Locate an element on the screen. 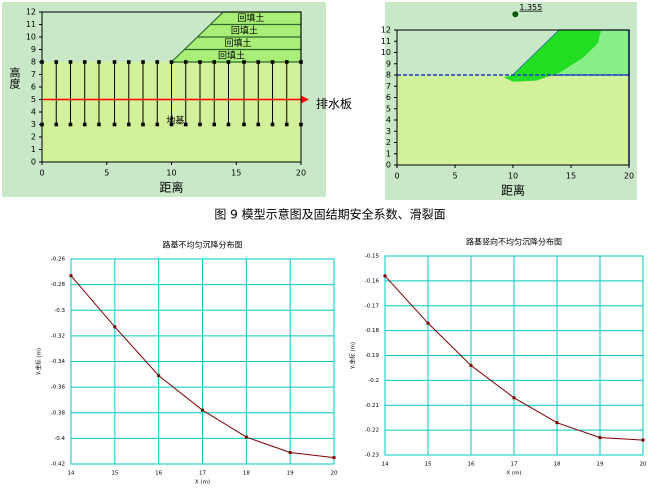  y-tick-label: -0.4 is located at coordinates (59, 439).